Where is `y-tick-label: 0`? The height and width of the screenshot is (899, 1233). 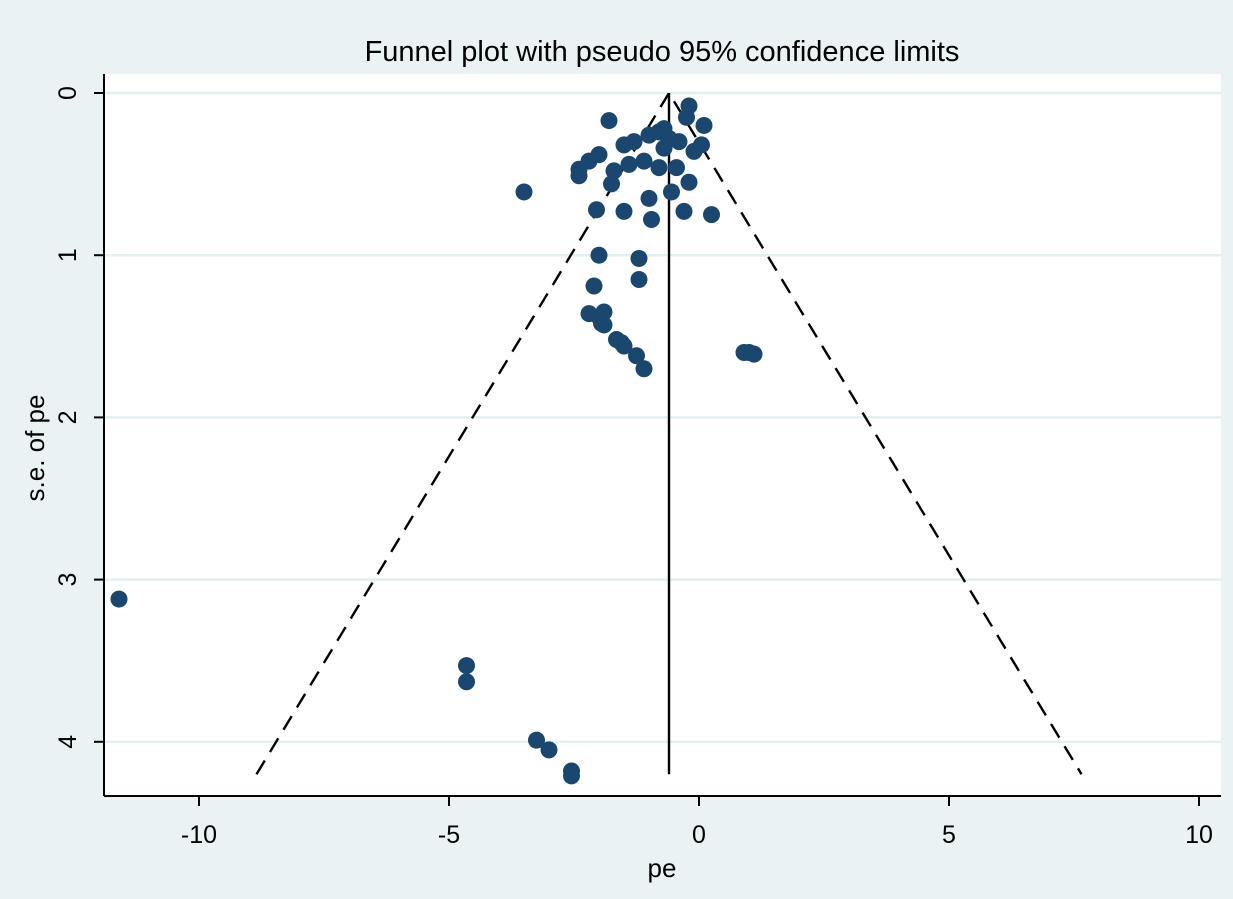
y-tick-label: 0 is located at coordinates (68, 93).